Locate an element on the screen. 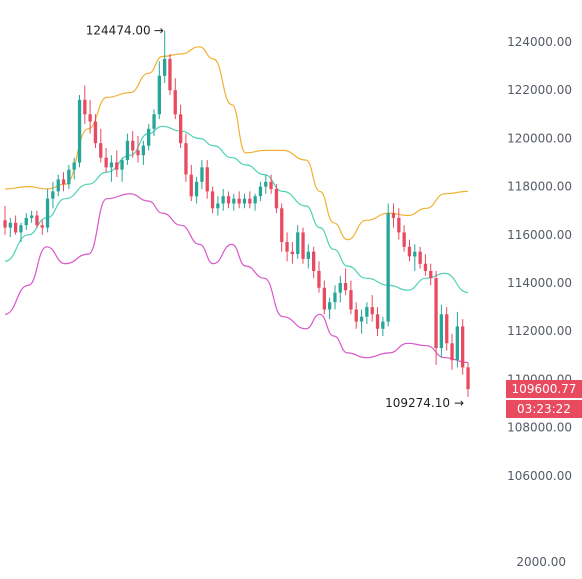  y-tick-label: 124000.00 is located at coordinates (539, 42).